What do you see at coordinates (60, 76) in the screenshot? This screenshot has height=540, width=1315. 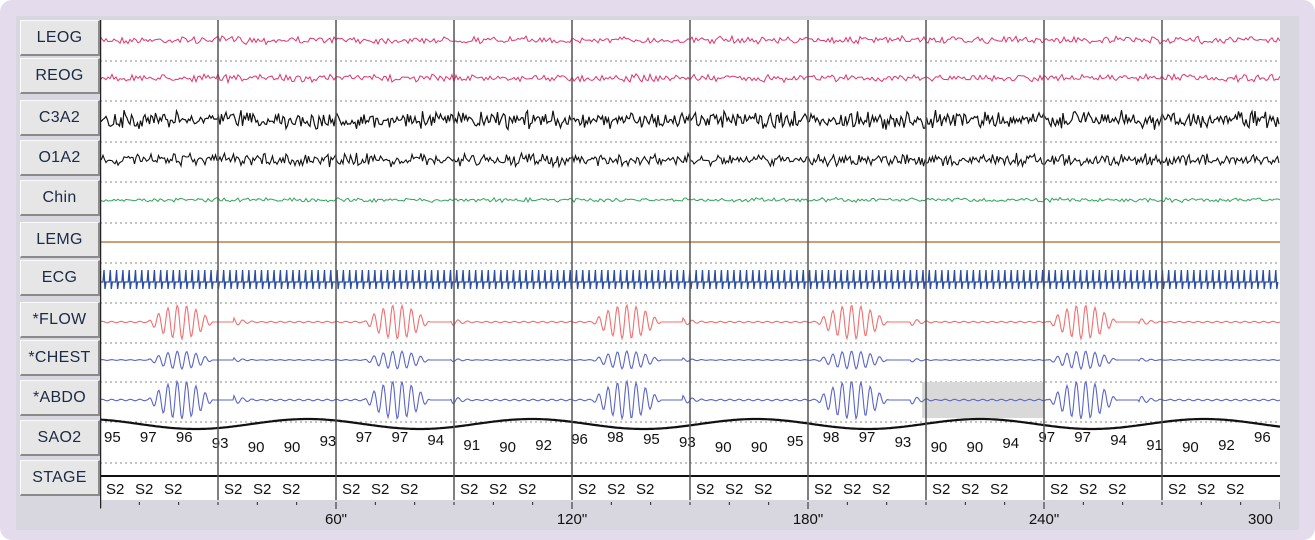 I see `channel-label-reog: REOG` at bounding box center [60, 76].